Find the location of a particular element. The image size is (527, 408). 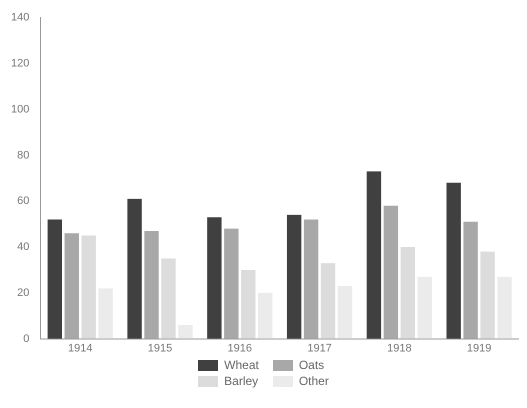

legend-label: Oats is located at coordinates (311, 365).